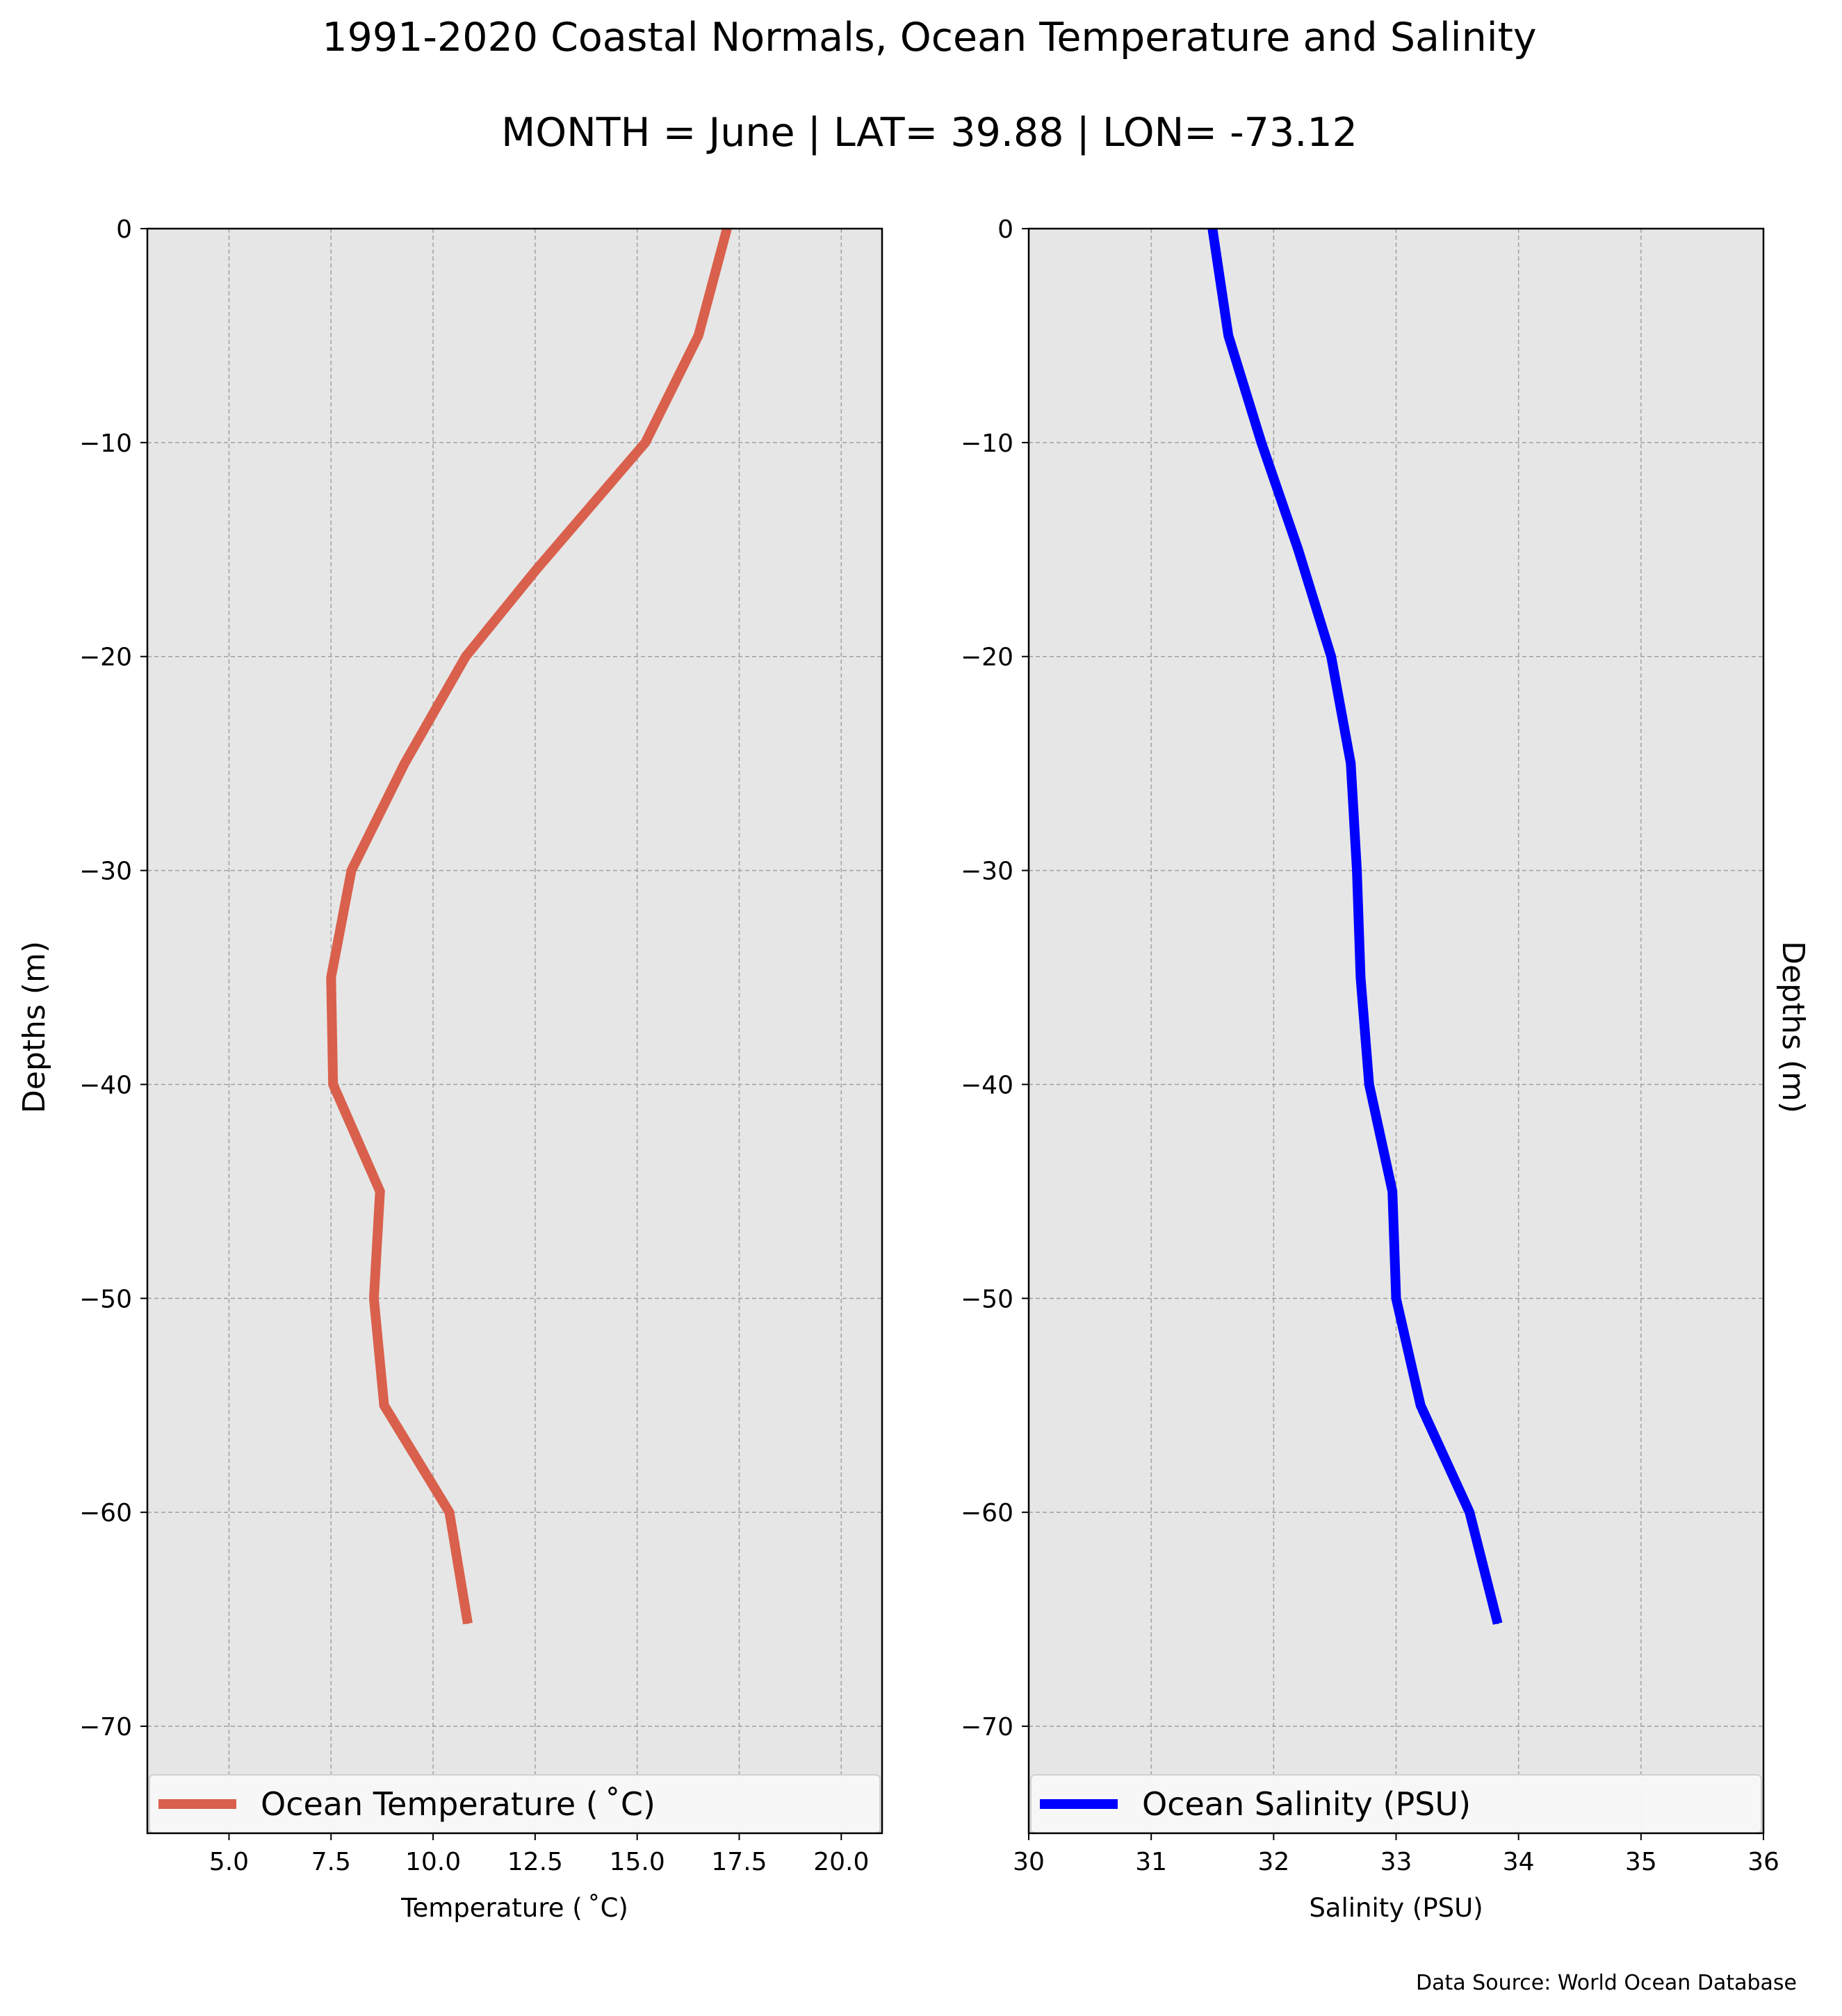 The width and height of the screenshot is (1842, 2016). Describe the element at coordinates (433, 1862) in the screenshot. I see `x-tick-label: 10.0` at that location.